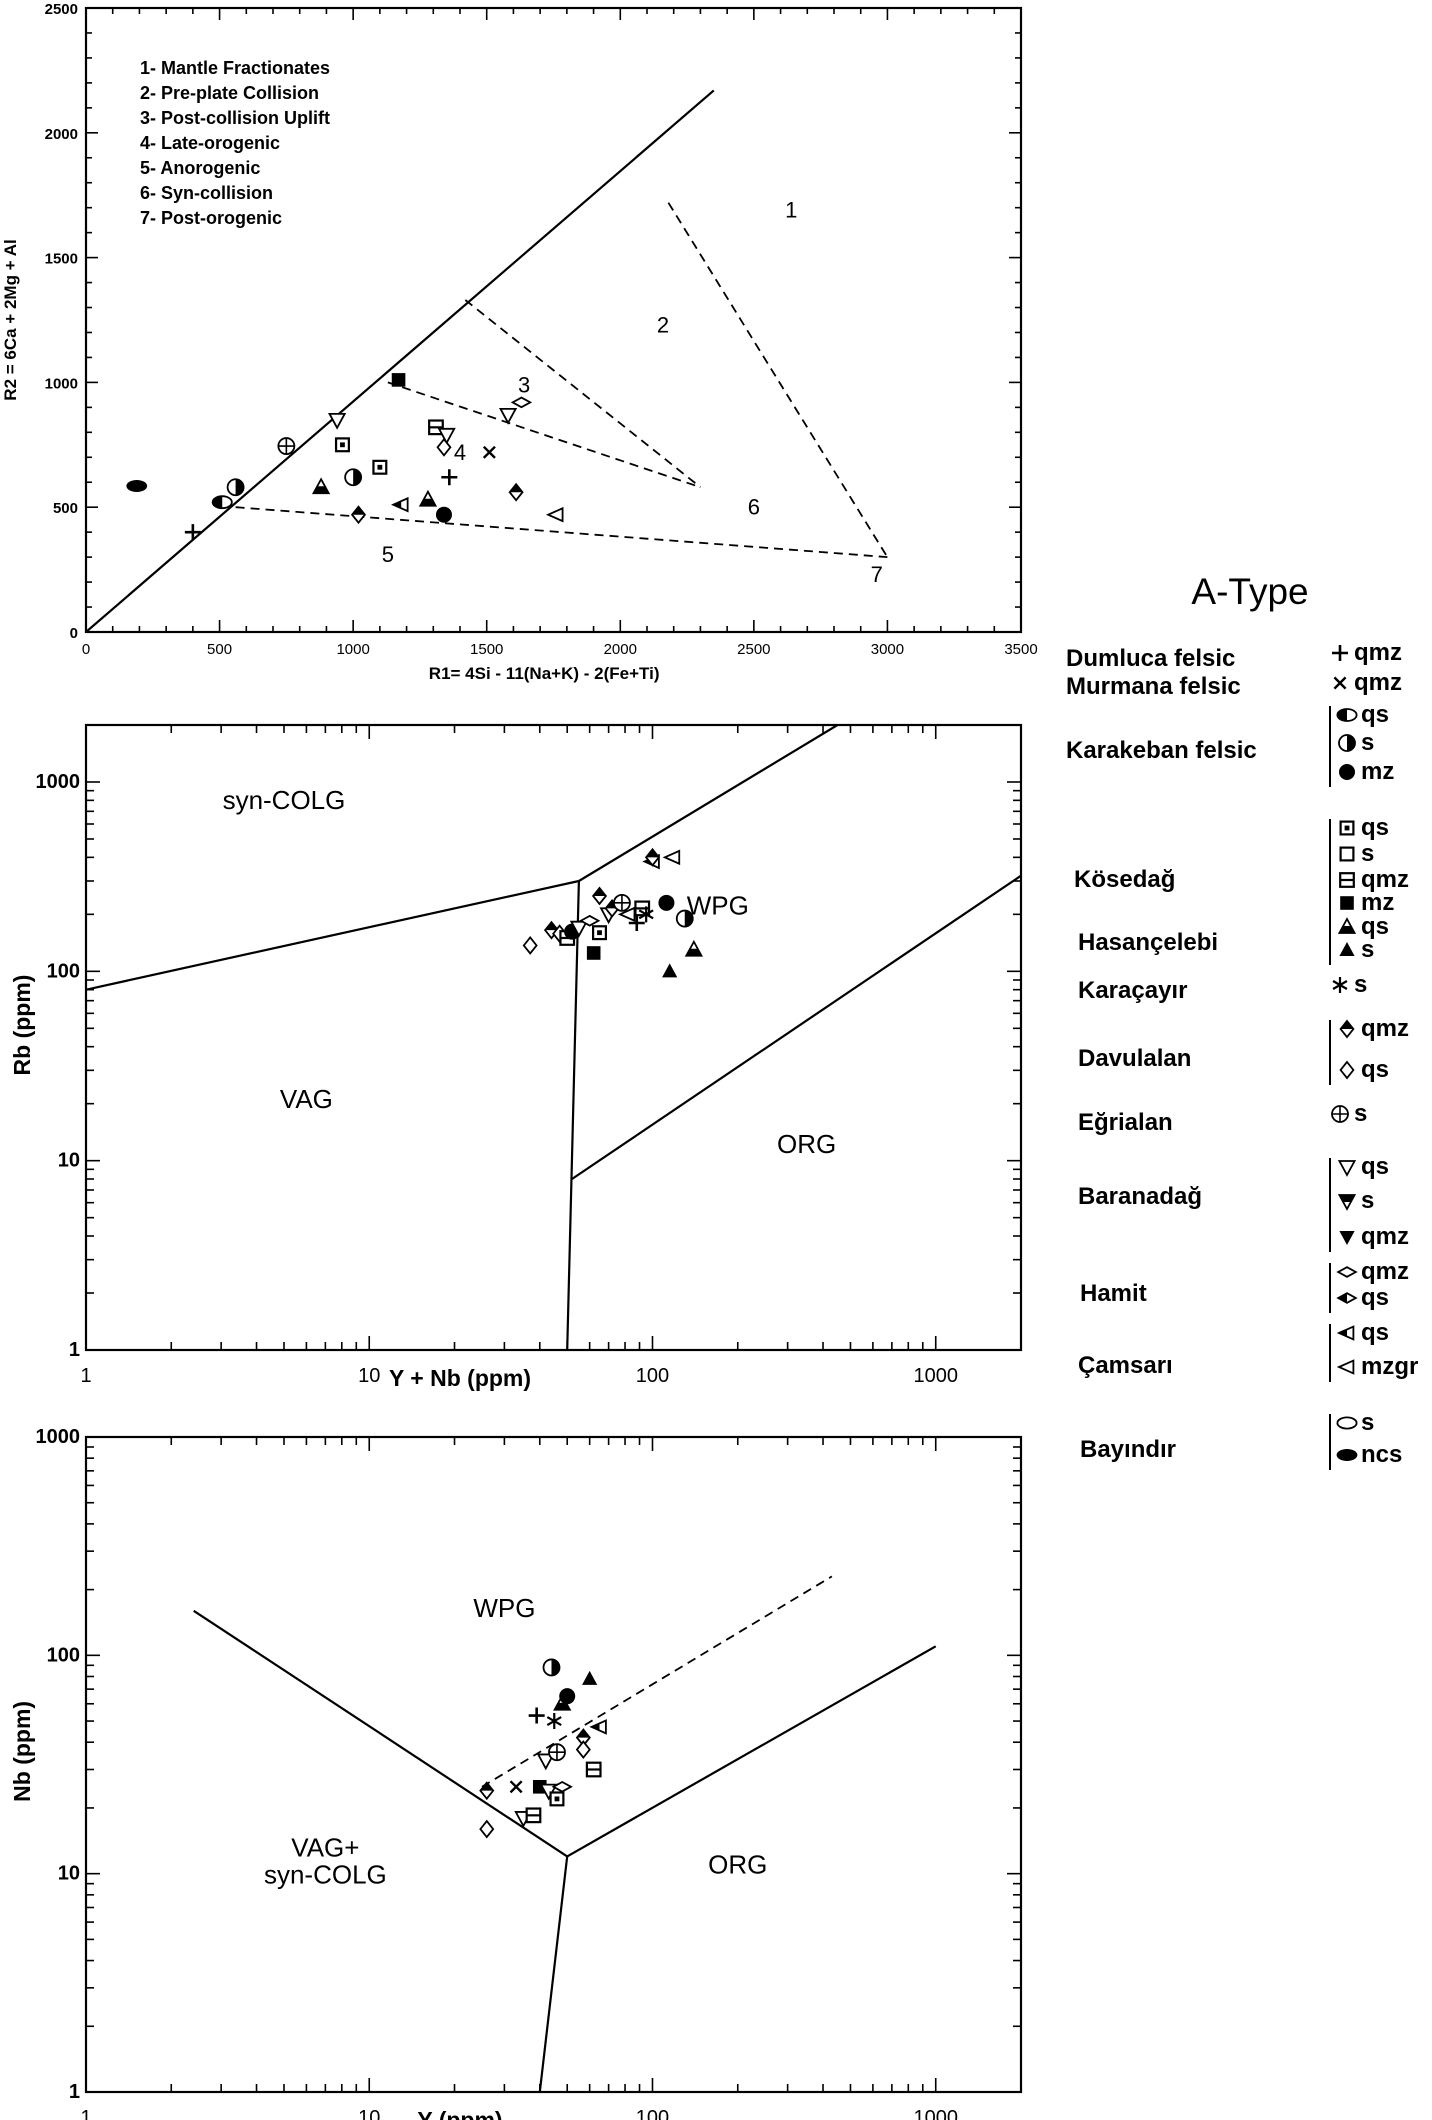  I want to click on x-tick-label: 1000, so click(352, 649).